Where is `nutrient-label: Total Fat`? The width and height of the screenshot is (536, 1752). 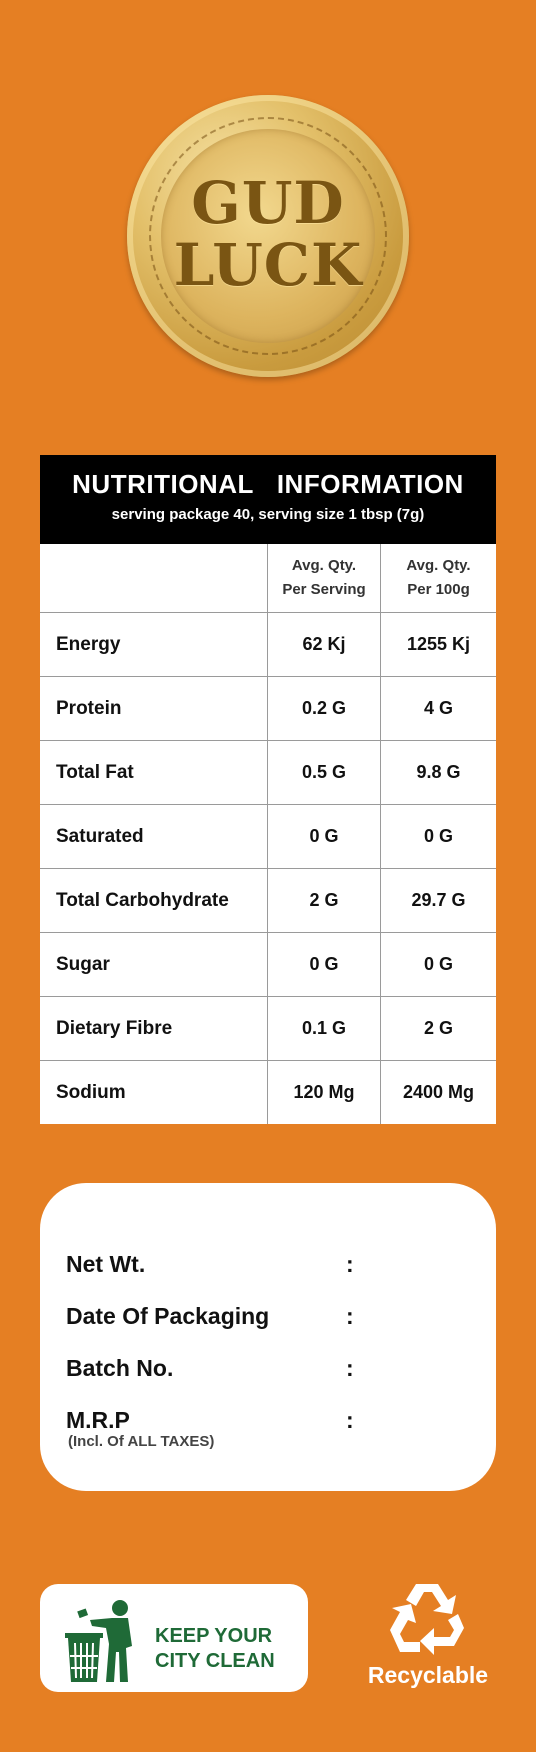
nutrient-label: Total Fat is located at coordinates (154, 772).